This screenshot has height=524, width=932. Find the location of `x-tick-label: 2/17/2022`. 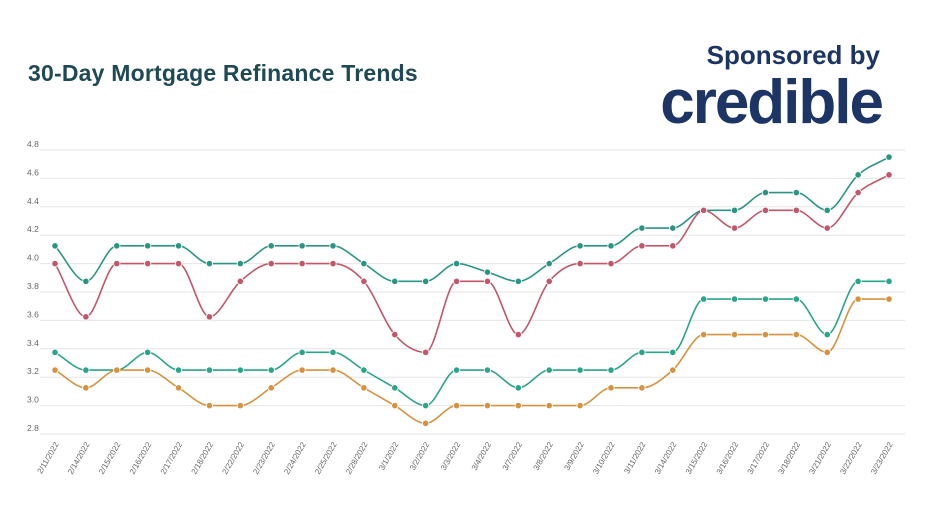

x-tick-label: 2/17/2022 is located at coordinates (172, 458).